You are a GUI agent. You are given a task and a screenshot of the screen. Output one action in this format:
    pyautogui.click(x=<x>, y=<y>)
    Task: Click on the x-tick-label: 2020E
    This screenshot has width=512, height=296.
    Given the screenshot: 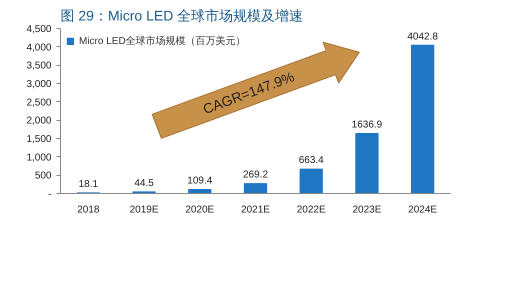 What is the action you would take?
    pyautogui.click(x=200, y=210)
    